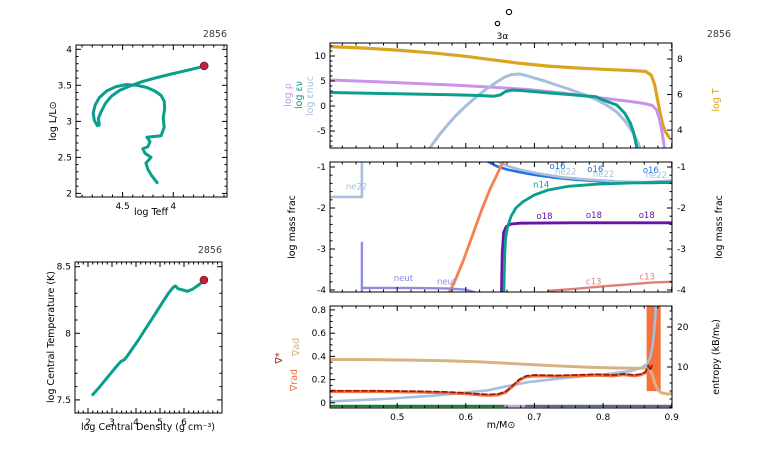 The width and height of the screenshot is (766, 460). I want to click on y-tick-label: -2, so click(321, 209).